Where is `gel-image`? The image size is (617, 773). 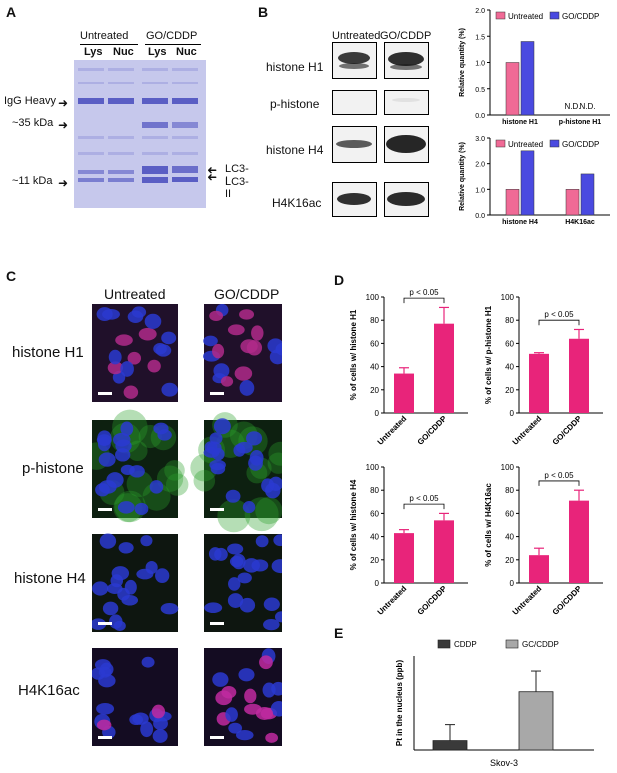 gel-image is located at coordinates (140, 134).